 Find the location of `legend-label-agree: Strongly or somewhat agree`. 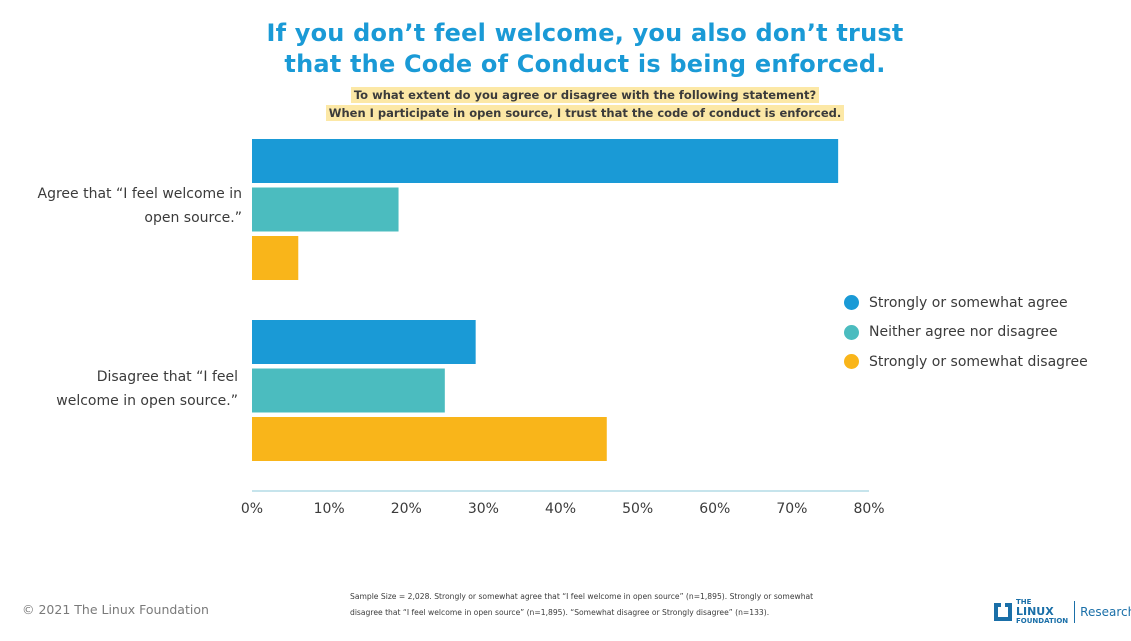

legend-label-agree: Strongly or somewhat agree is located at coordinates (968, 302).